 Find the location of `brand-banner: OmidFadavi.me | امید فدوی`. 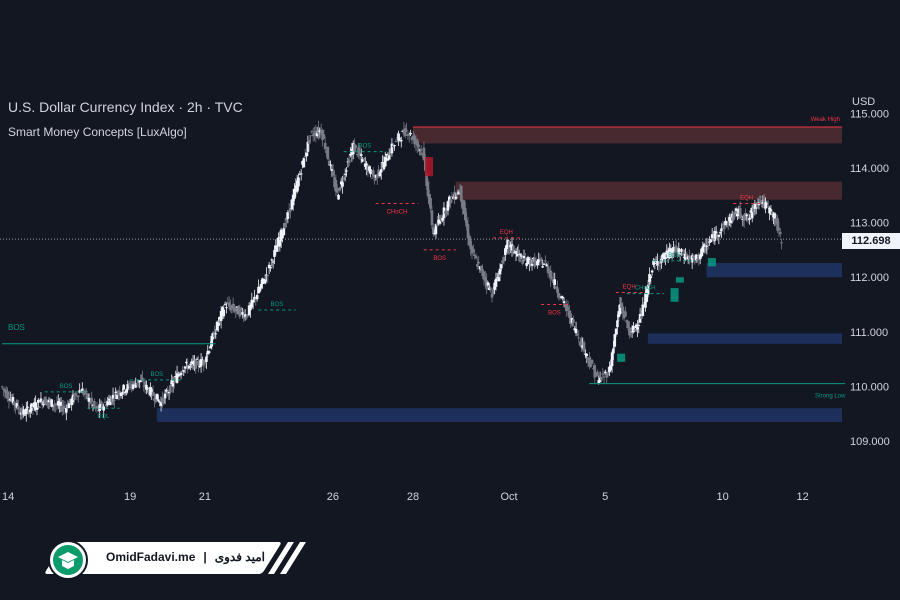

brand-banner: OmidFadavi.me | امید فدوی is located at coordinates (175, 560).